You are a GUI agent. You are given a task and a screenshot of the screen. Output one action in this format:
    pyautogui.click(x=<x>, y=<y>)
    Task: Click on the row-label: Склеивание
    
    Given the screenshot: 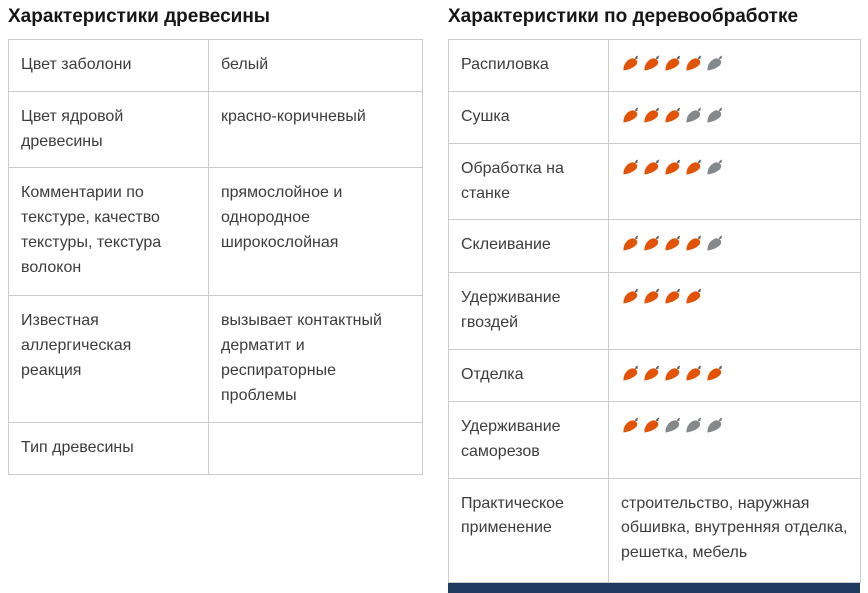 What is the action you would take?
    pyautogui.click(x=528, y=246)
    